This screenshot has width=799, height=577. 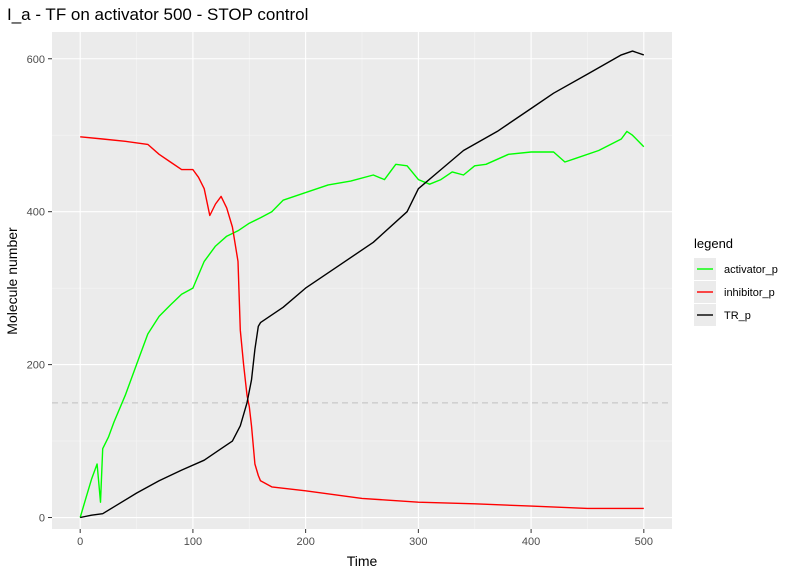 What do you see at coordinates (36, 366) in the screenshot?
I see `y-tick-label: 200` at bounding box center [36, 366].